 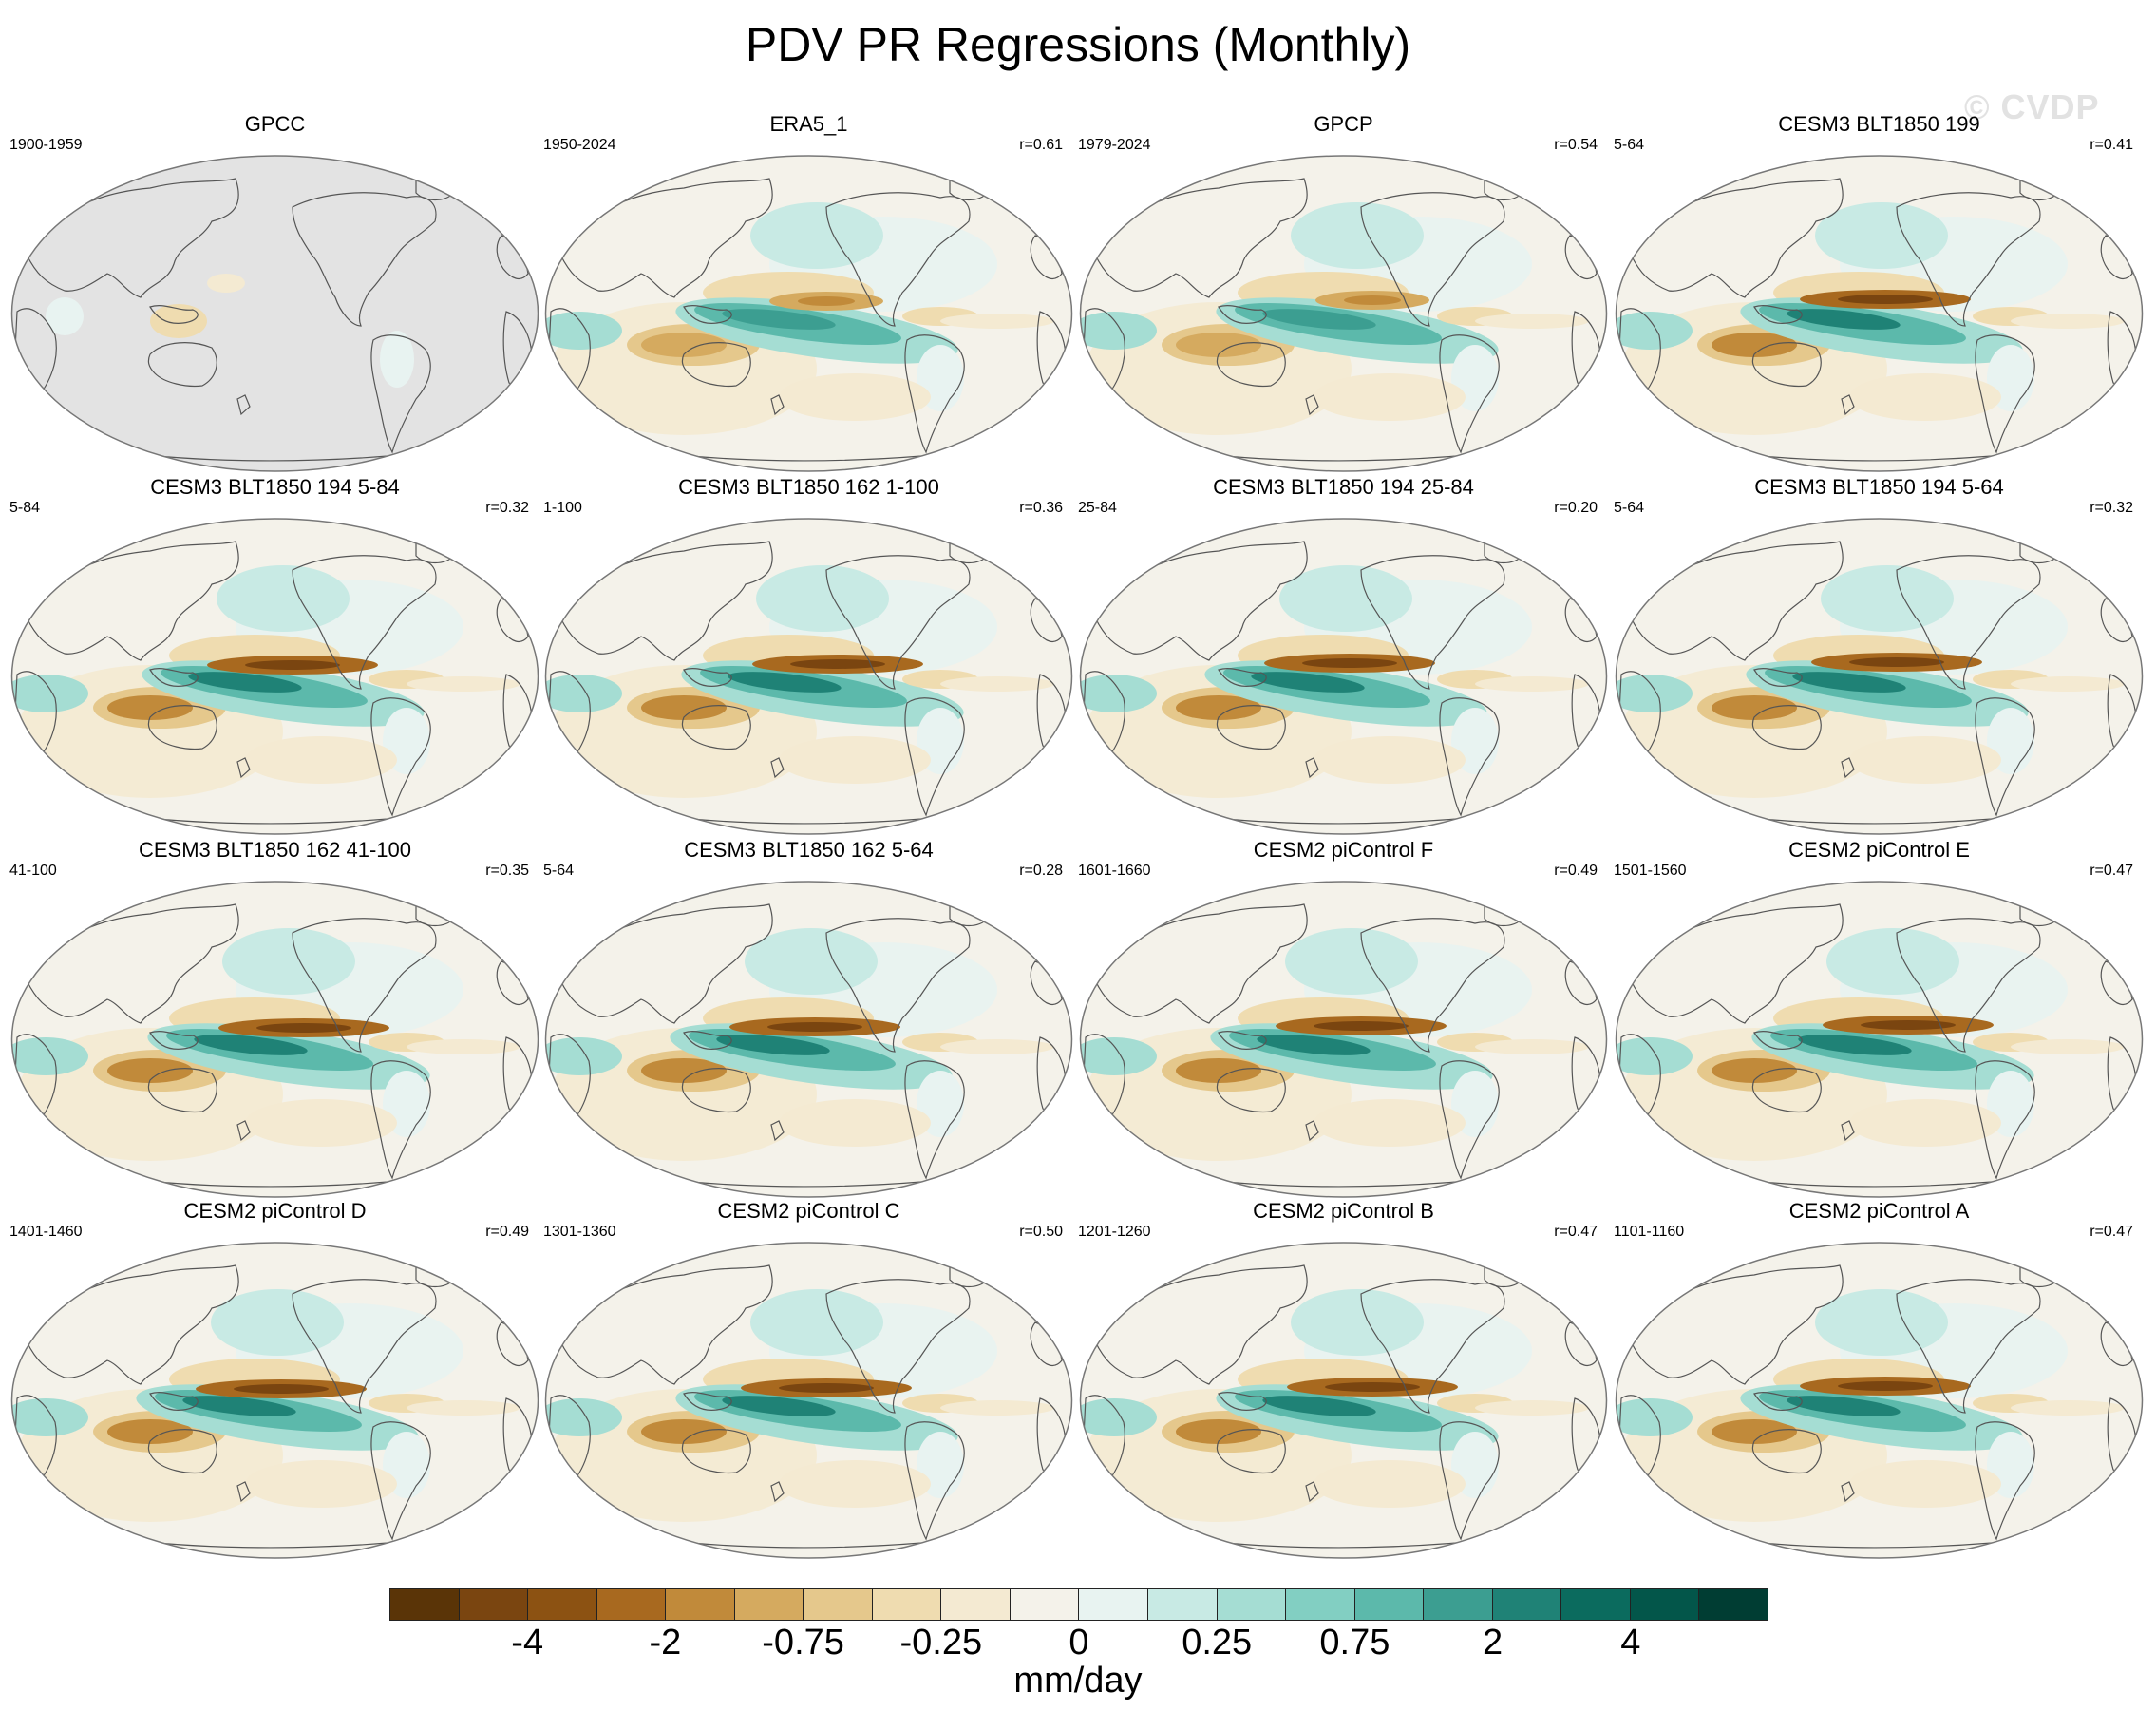 What do you see at coordinates (507, 871) in the screenshot?
I see `panel-correlation: r=0.35` at bounding box center [507, 871].